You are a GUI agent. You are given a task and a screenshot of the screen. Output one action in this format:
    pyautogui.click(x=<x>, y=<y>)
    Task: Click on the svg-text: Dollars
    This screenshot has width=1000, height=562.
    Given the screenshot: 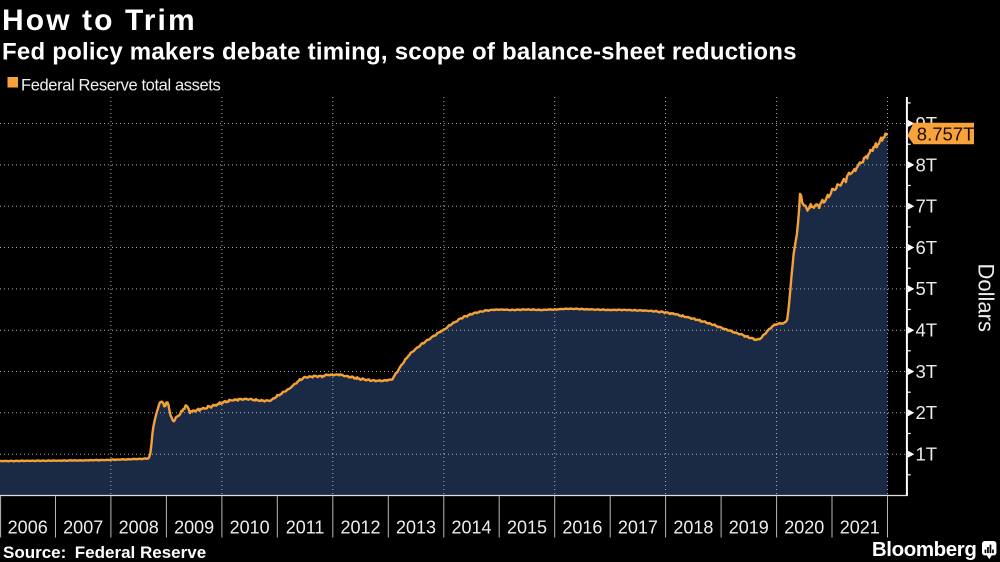 What is the action you would take?
    pyautogui.click(x=986, y=298)
    